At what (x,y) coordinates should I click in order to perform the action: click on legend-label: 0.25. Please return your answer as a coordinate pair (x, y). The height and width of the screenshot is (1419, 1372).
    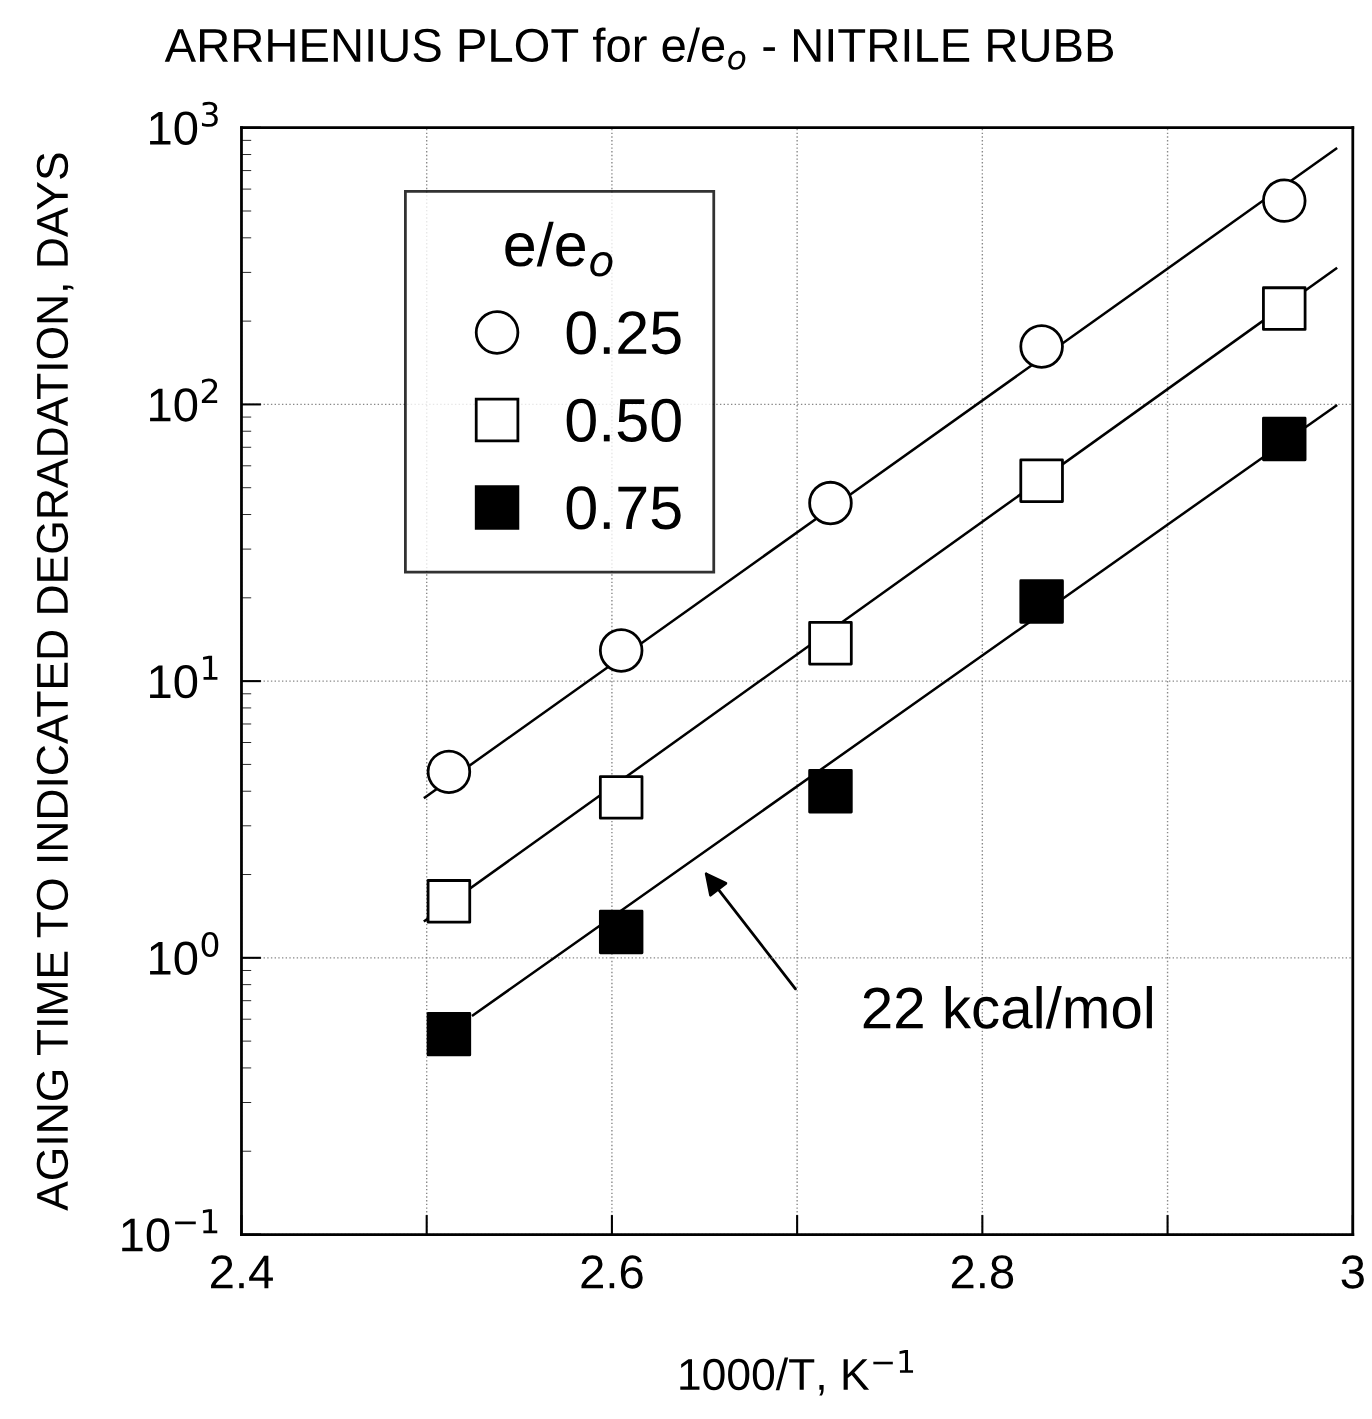
    Looking at the image, I should click on (623, 333).